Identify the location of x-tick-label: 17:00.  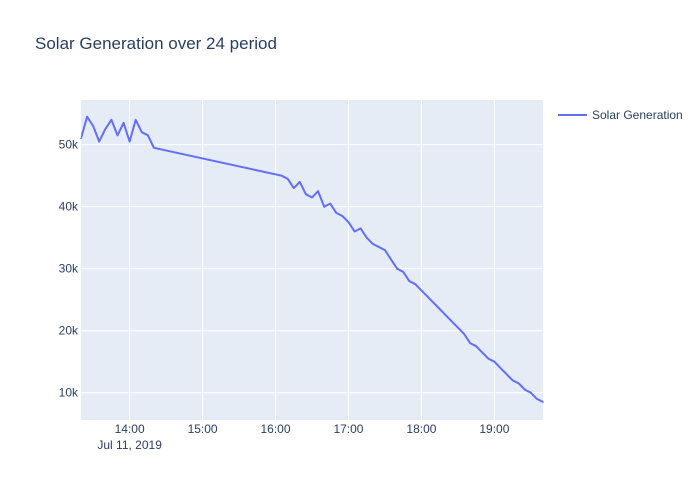
(348, 429).